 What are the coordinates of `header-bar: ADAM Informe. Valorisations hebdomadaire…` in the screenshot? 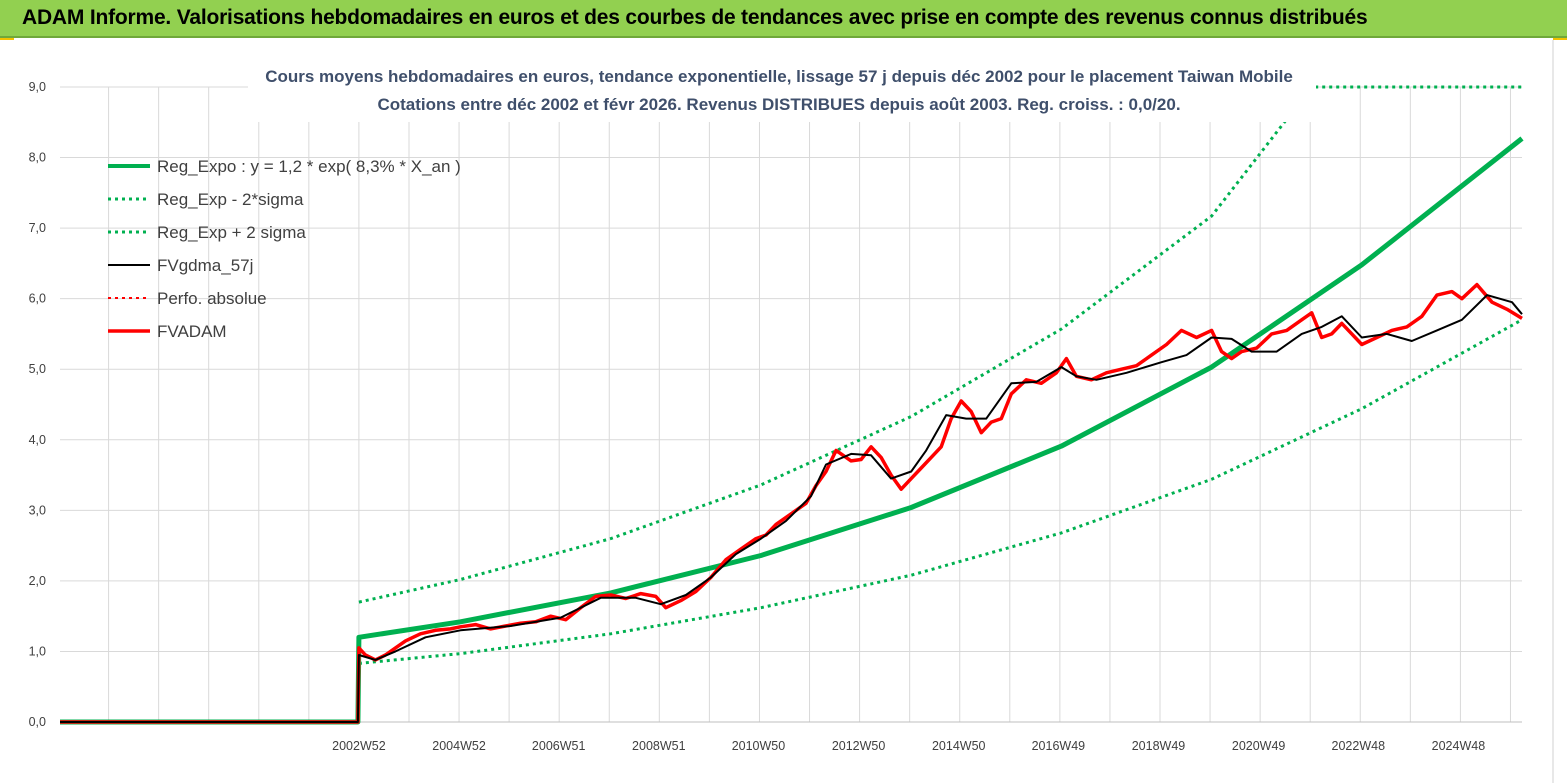 It's located at (783, 19).